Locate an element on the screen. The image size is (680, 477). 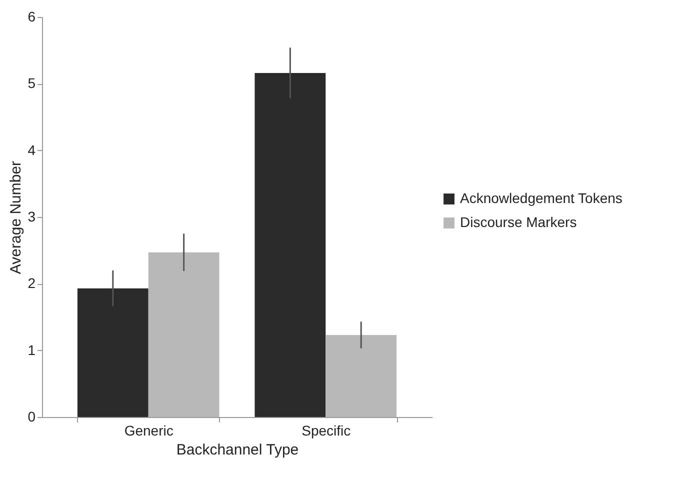
x-tick-label: Generic is located at coordinates (149, 430).